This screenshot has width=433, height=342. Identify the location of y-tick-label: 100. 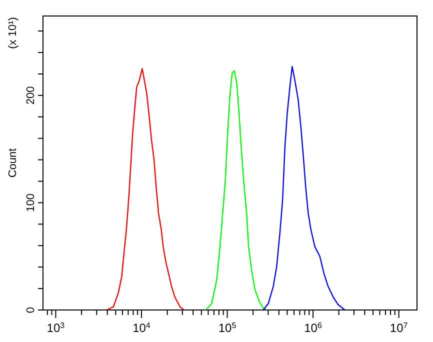
(31, 203).